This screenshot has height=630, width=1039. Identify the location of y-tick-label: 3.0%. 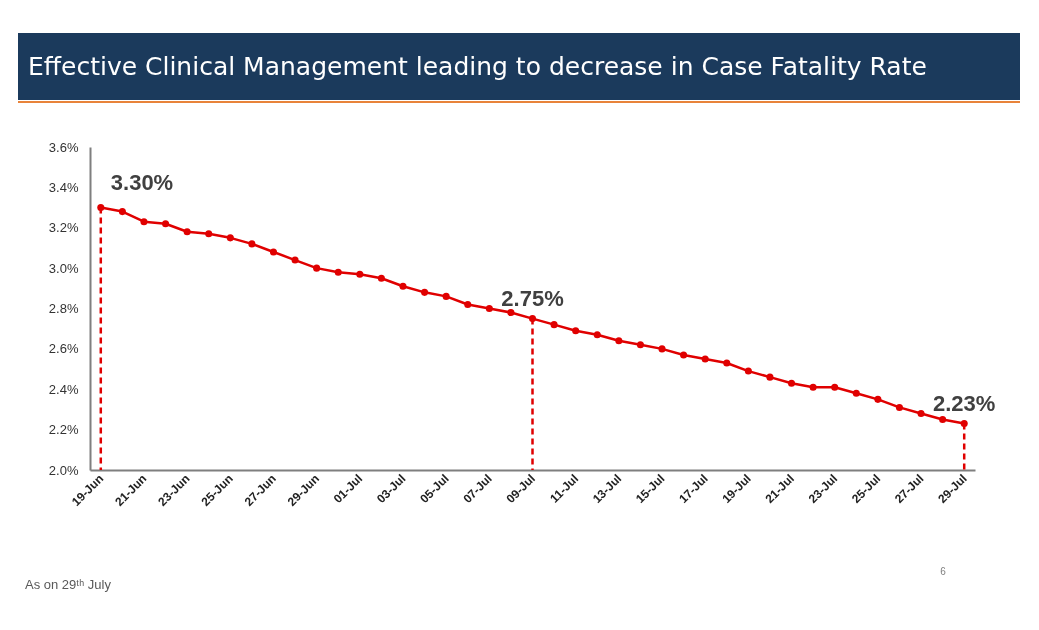
(63, 268).